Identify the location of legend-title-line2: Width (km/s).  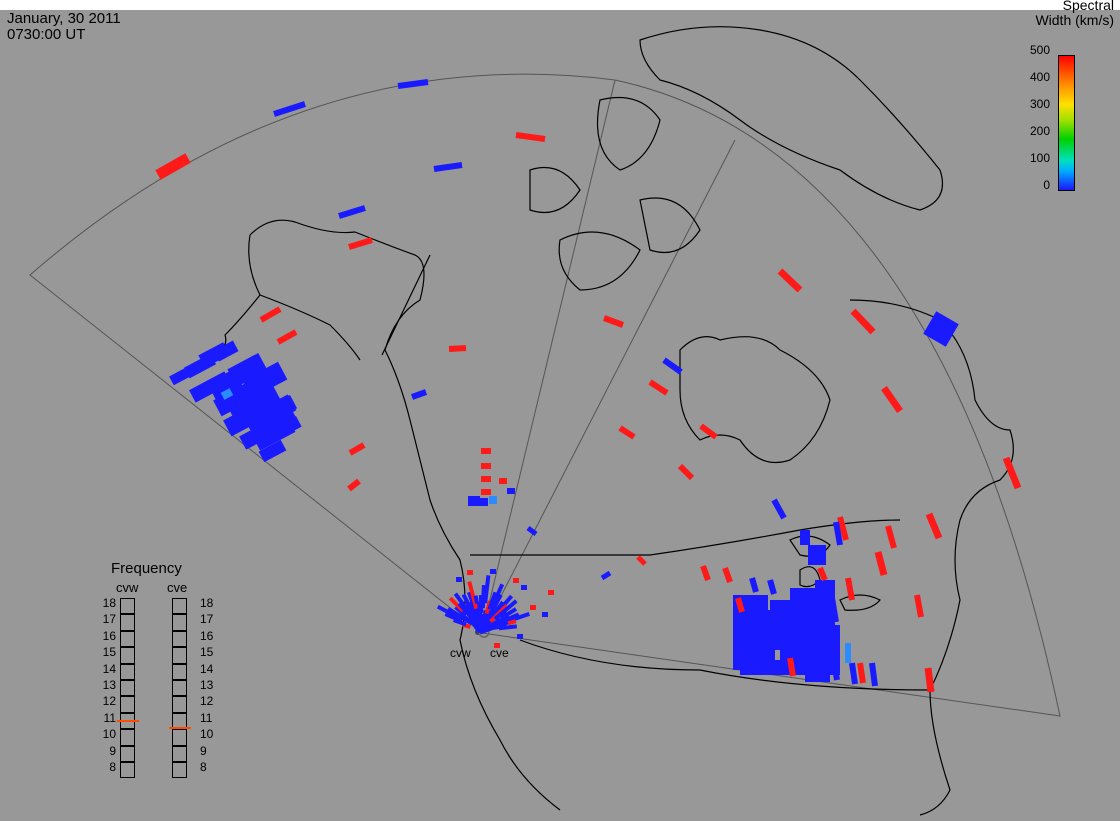
(1074, 20).